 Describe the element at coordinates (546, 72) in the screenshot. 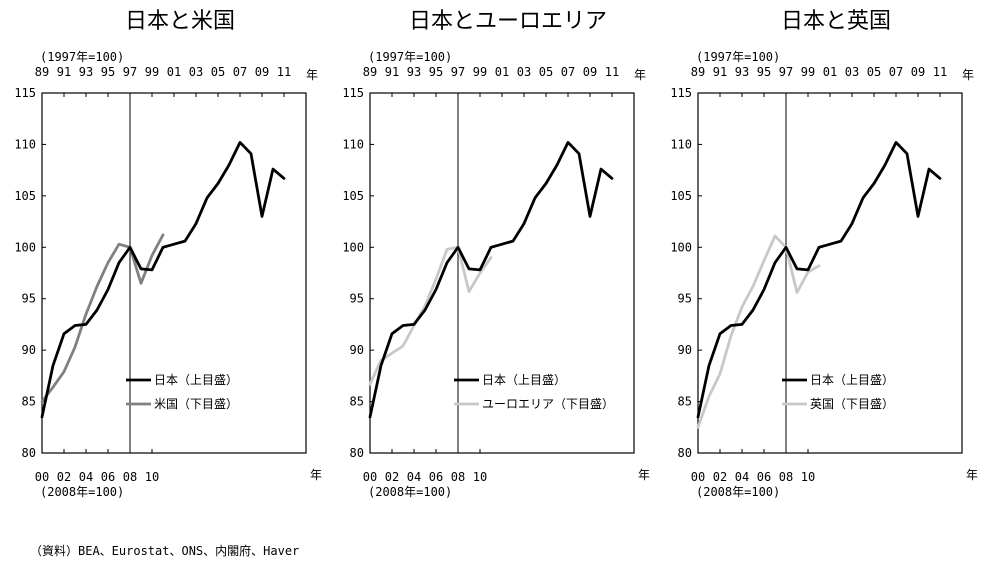

I see `top-tick-label: 05` at that location.